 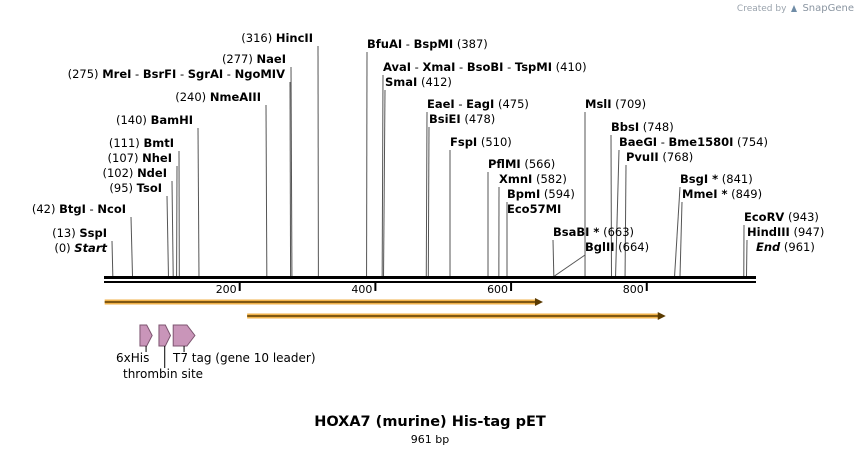 I want to click on snapgene-logo-icon, so click(x=794, y=8).